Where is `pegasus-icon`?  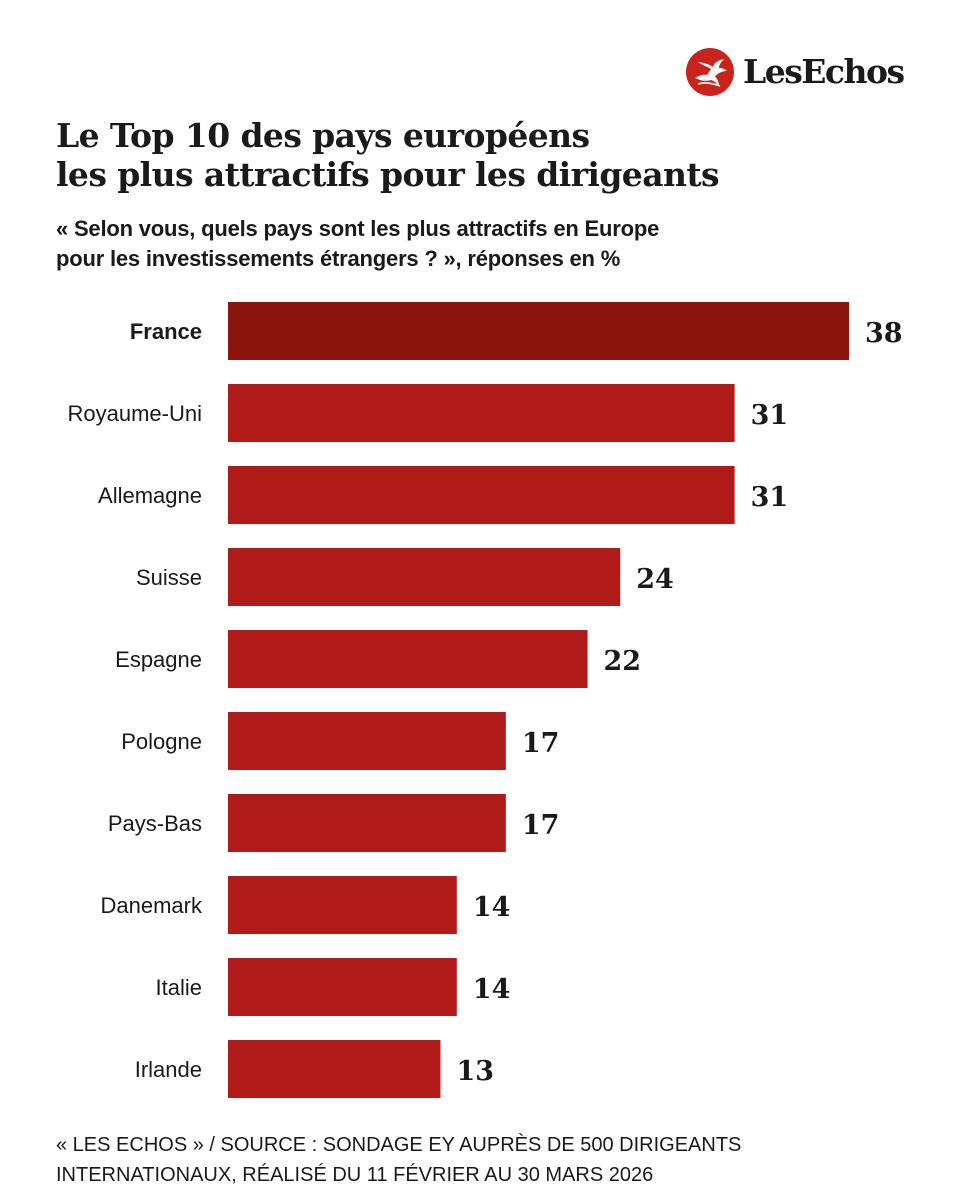 pegasus-icon is located at coordinates (710, 72).